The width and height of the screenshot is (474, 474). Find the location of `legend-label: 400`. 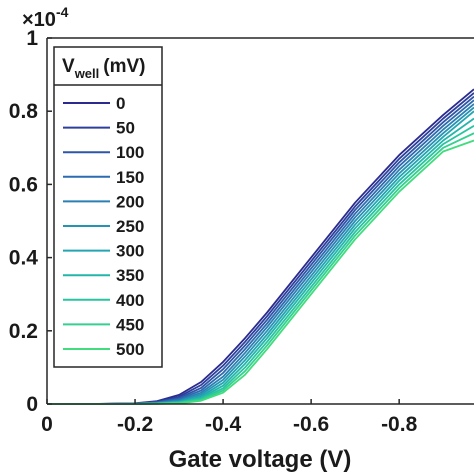

legend-label: 400 is located at coordinates (130, 300).